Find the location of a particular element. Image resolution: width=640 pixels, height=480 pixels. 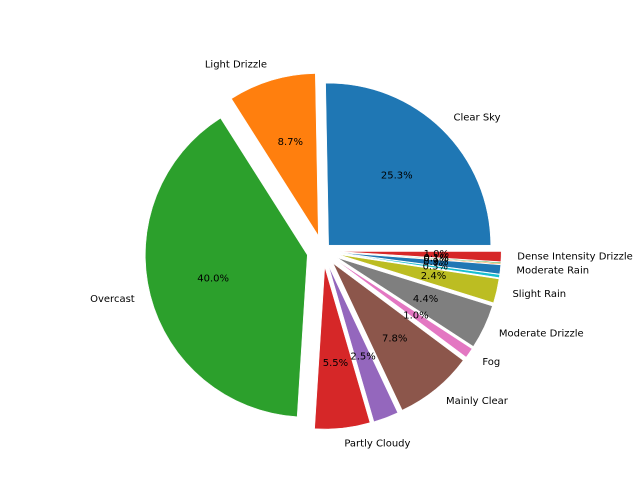

pie-slice-fog is located at coordinates (404, 309).